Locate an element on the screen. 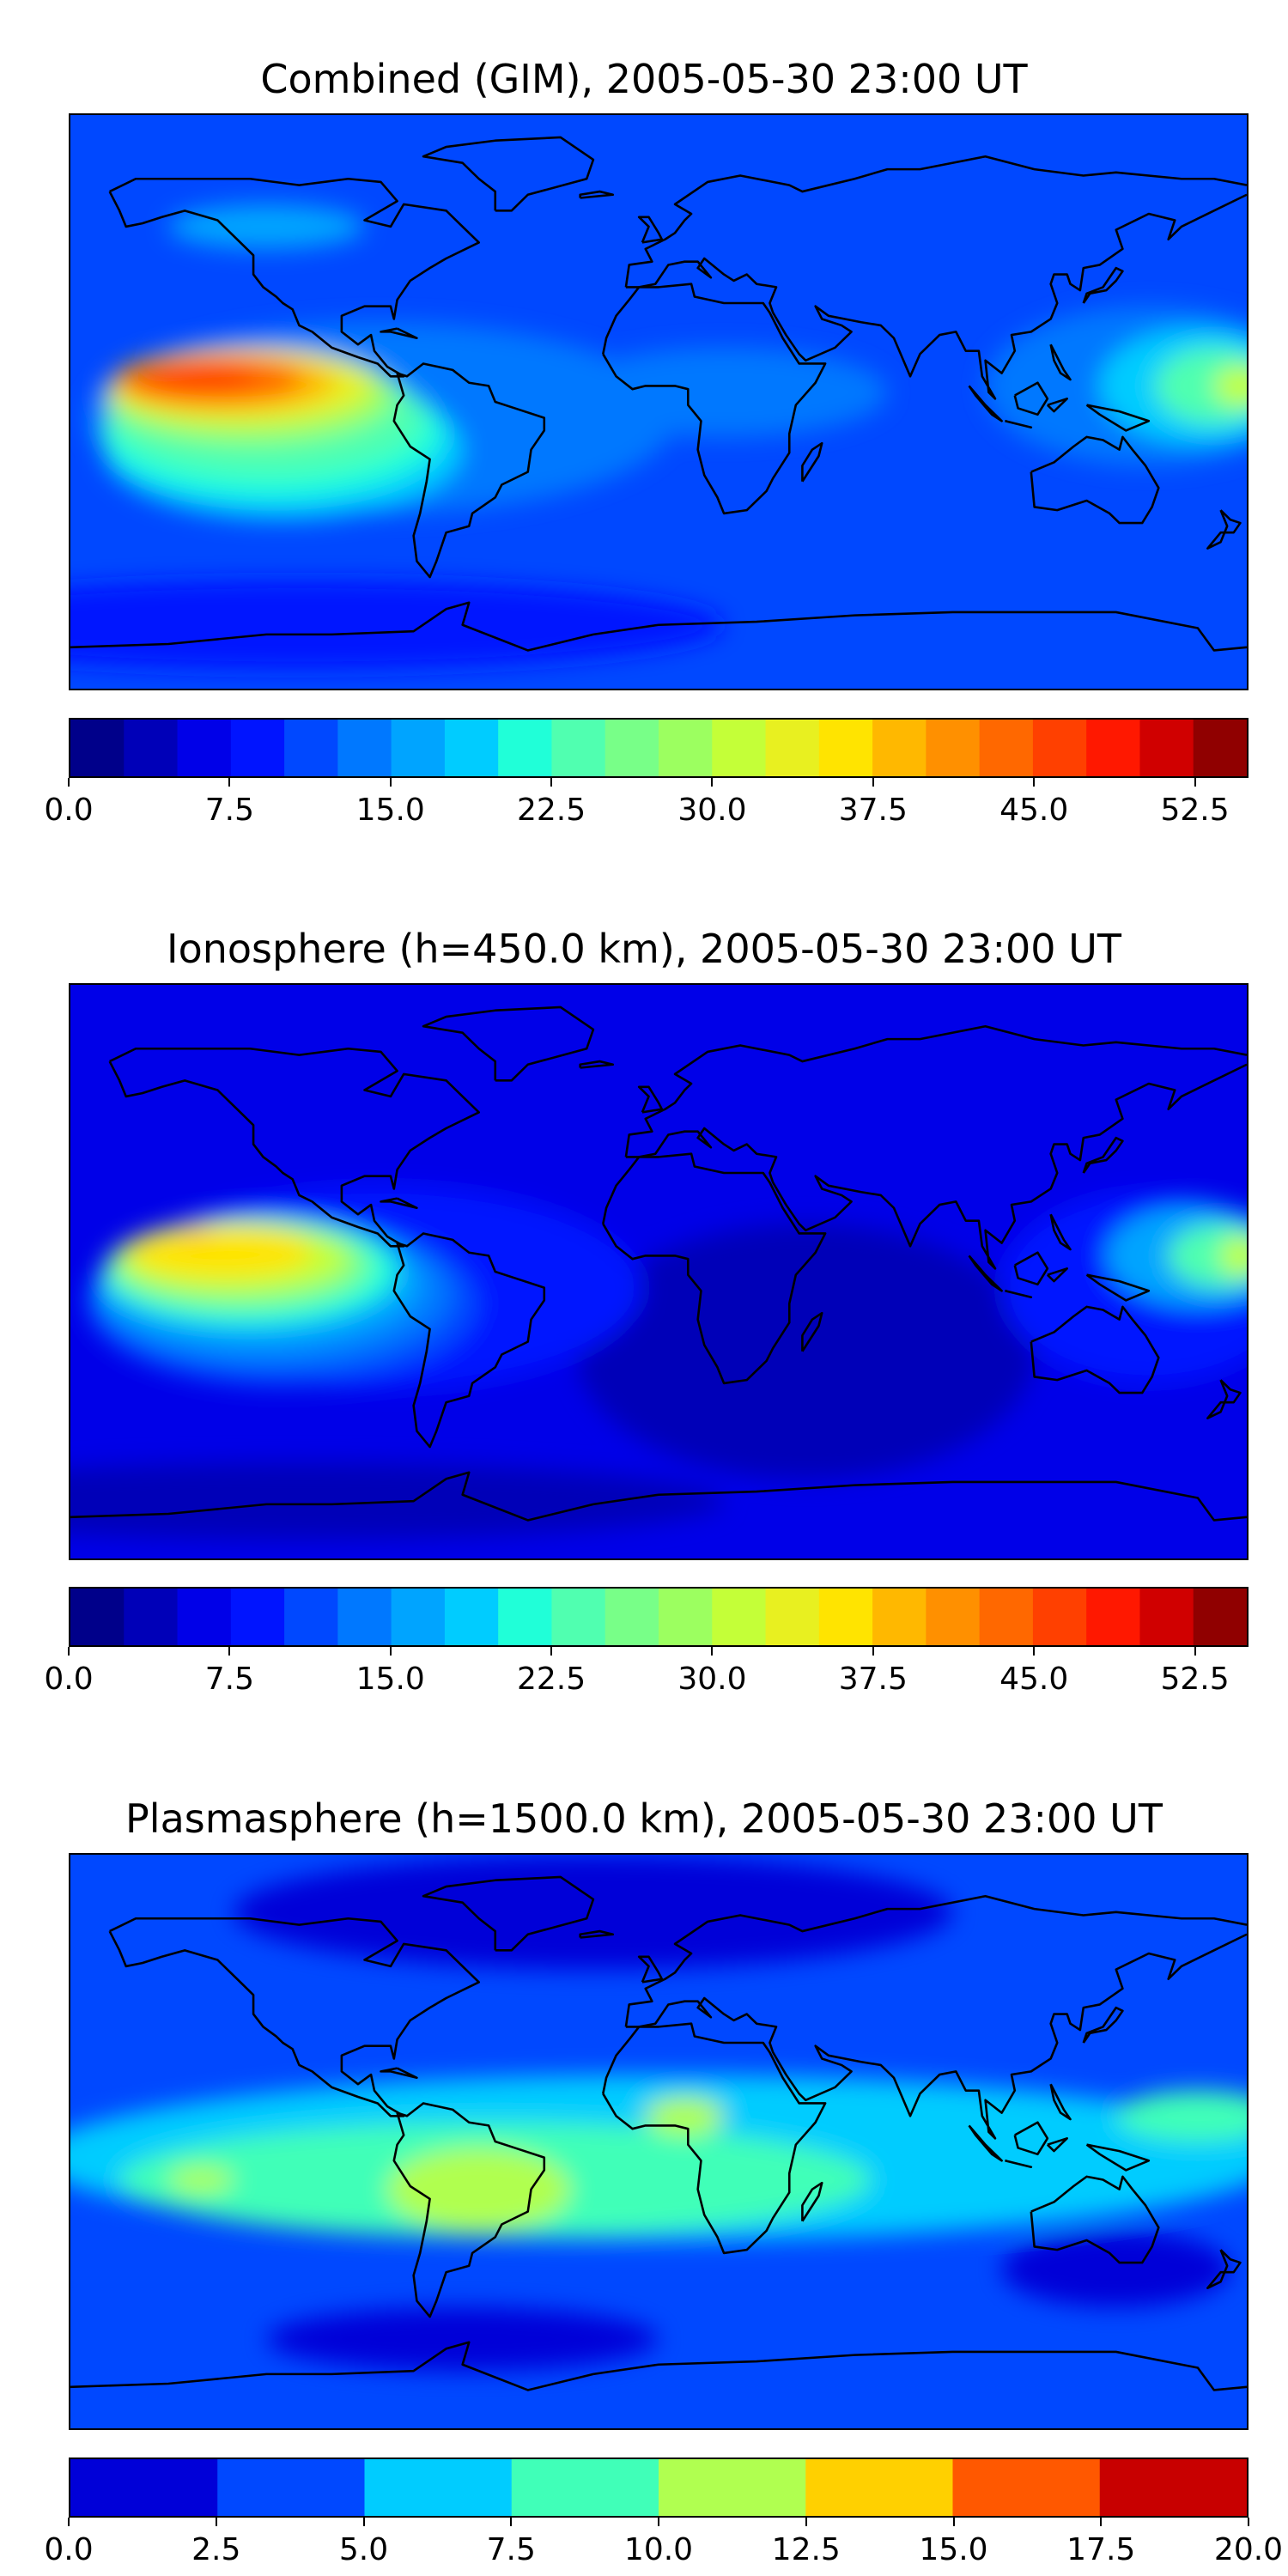 The image size is (1288, 2576). colorbar-tick-label: 37.5 is located at coordinates (873, 810).